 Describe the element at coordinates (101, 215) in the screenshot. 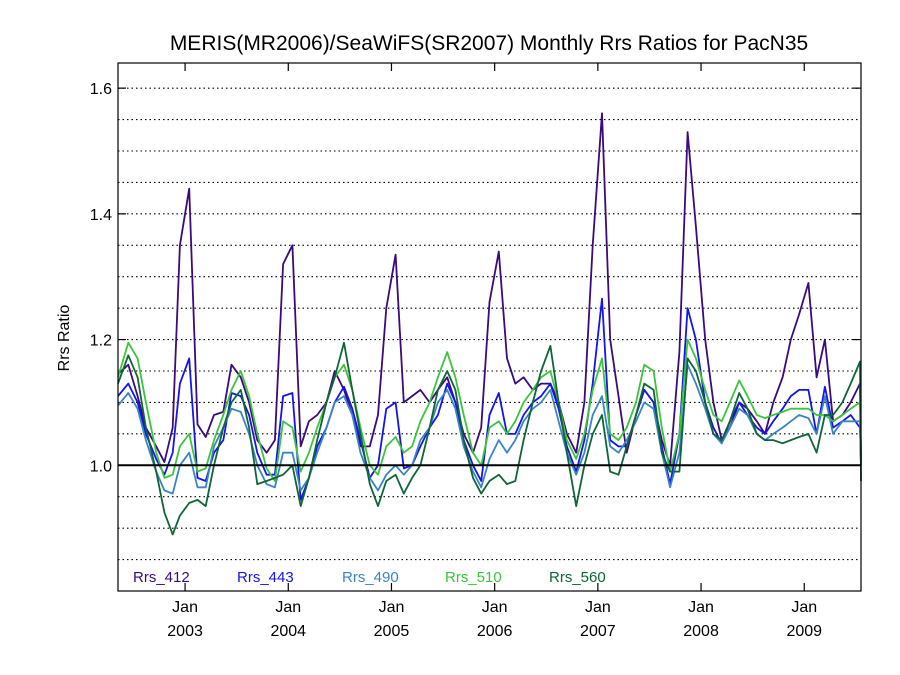

I see `y-tick-label: 1.4` at that location.